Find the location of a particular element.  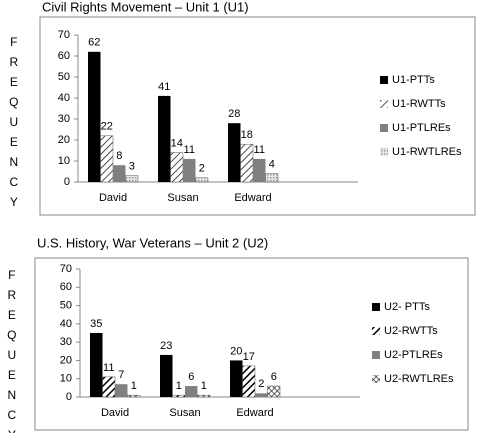

data-label: 62 is located at coordinates (94, 43).